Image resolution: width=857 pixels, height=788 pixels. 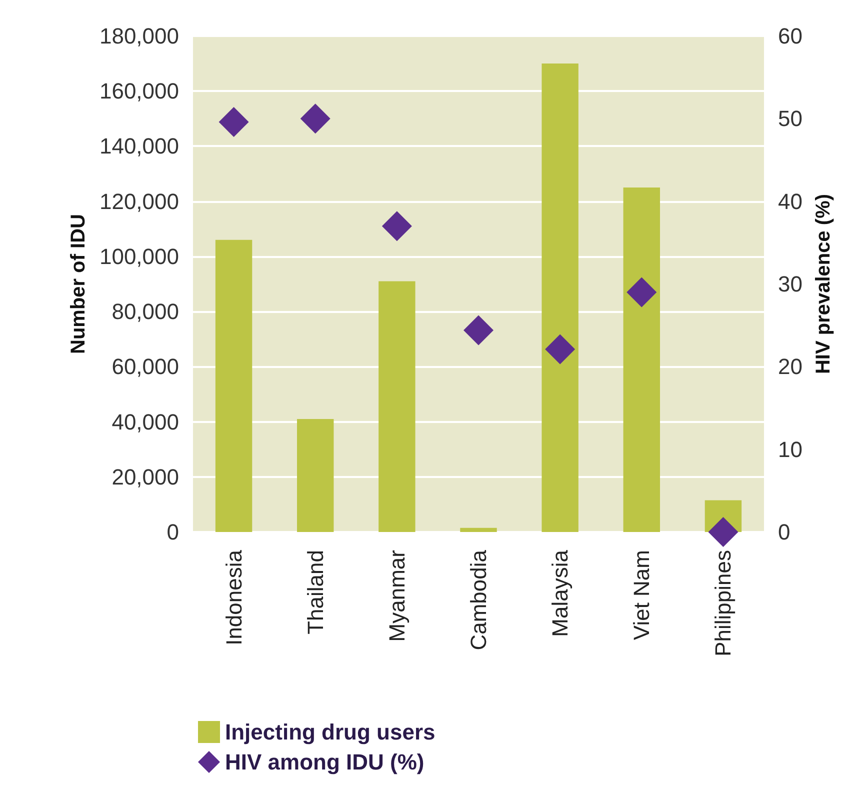 I want to click on y-tick-label: 160,000, so click(x=139, y=91).